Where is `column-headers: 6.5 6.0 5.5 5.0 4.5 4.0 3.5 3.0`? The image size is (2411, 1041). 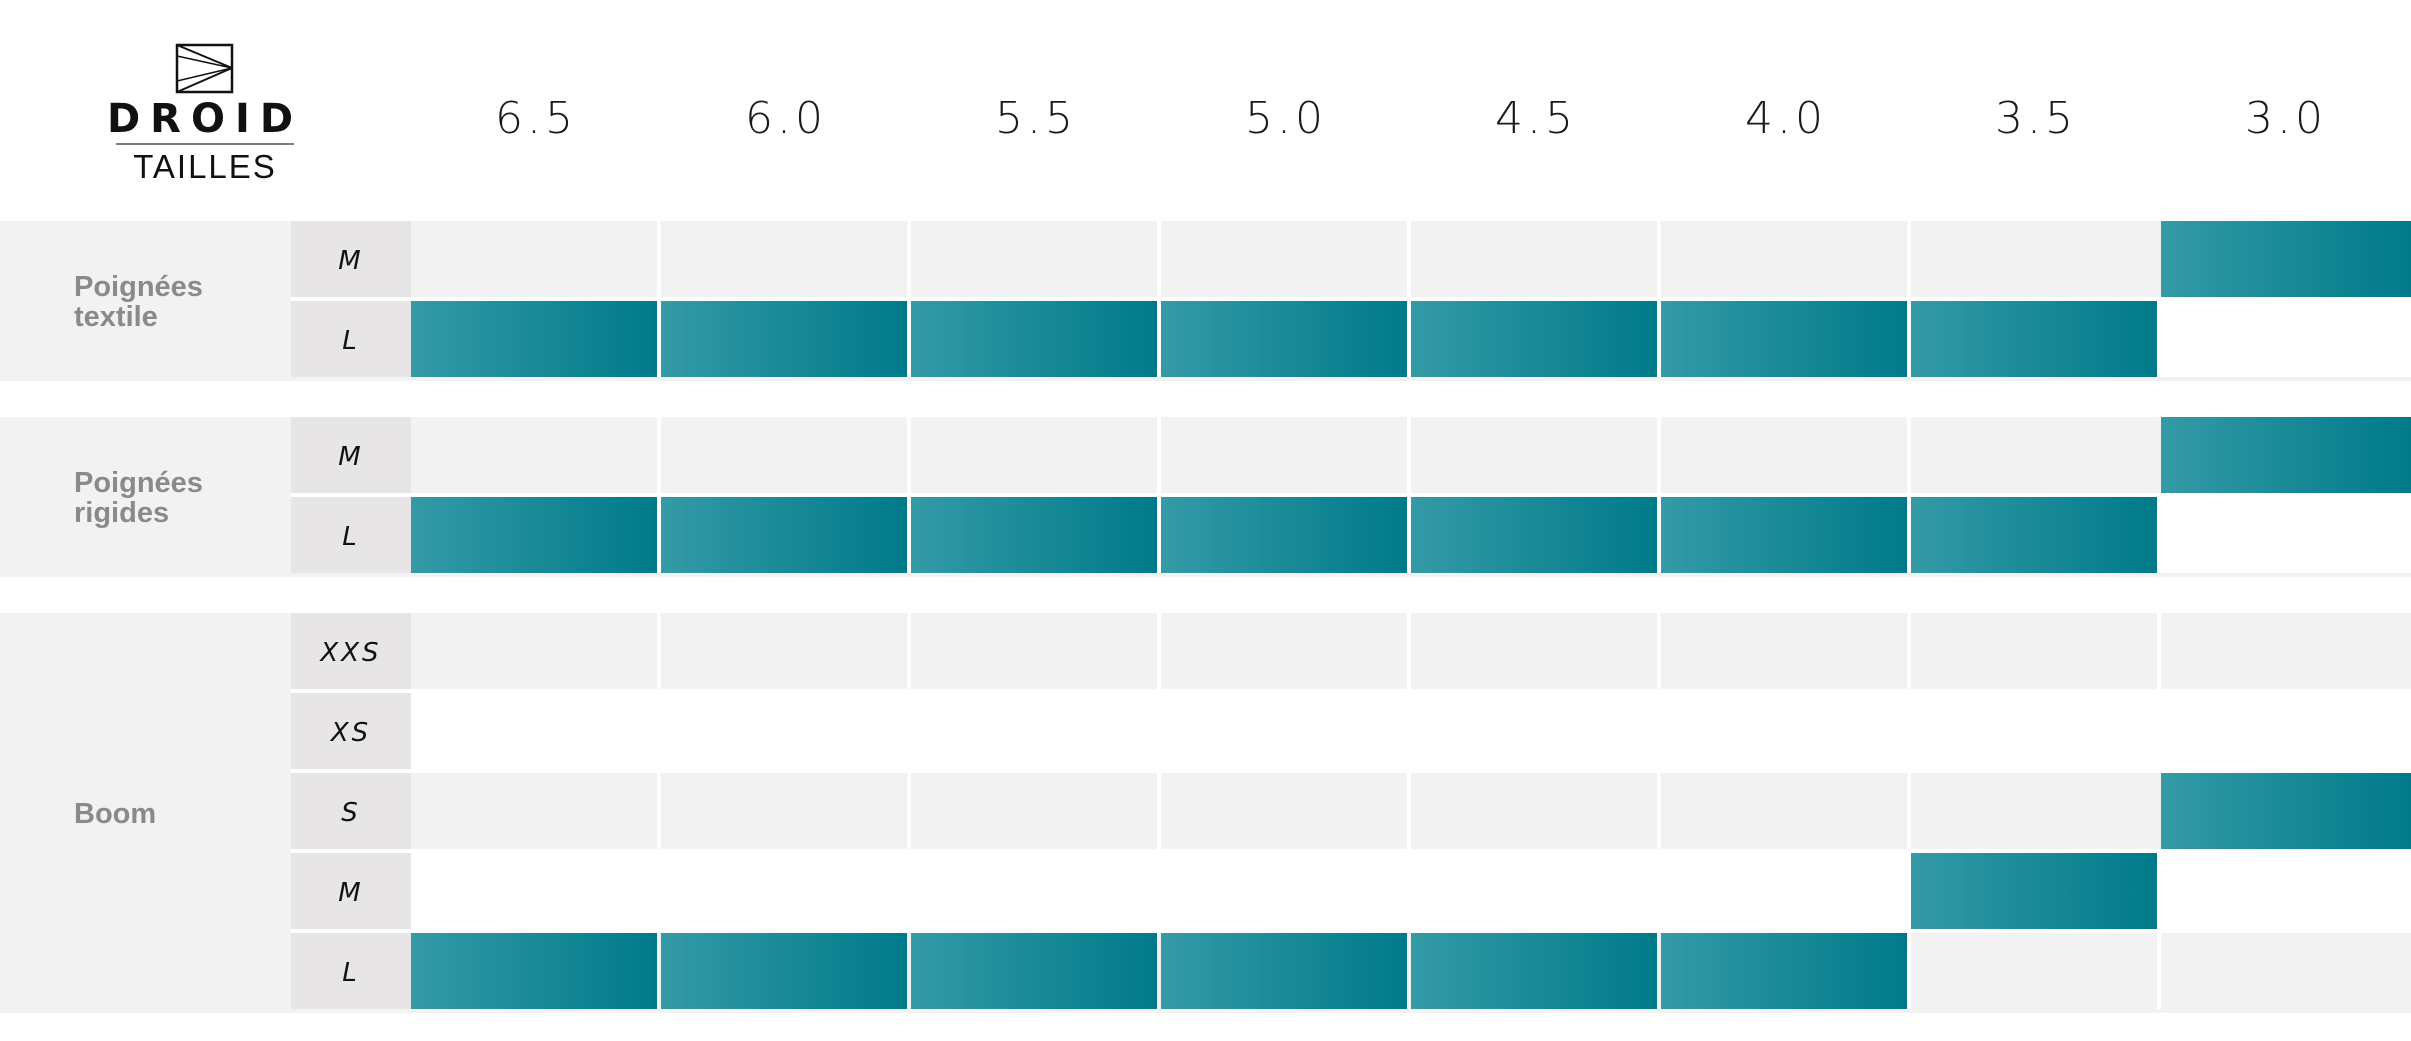 column-headers: 6.5 6.0 5.5 5.0 4.5 4.0 3.5 3.0 is located at coordinates (1411, 118).